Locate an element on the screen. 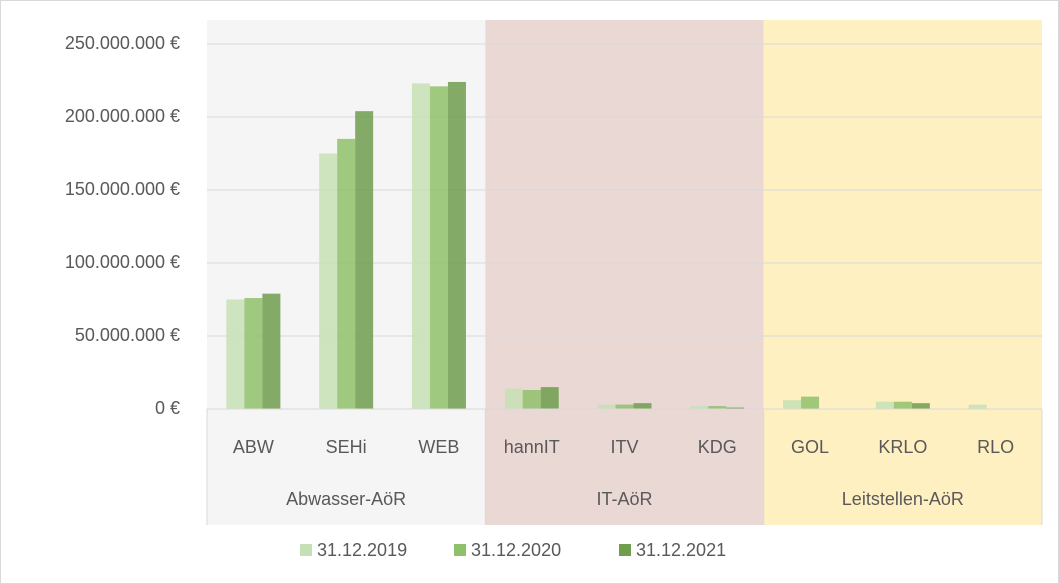 This screenshot has width=1059, height=584. x-tick-label: WEB is located at coordinates (438, 447).